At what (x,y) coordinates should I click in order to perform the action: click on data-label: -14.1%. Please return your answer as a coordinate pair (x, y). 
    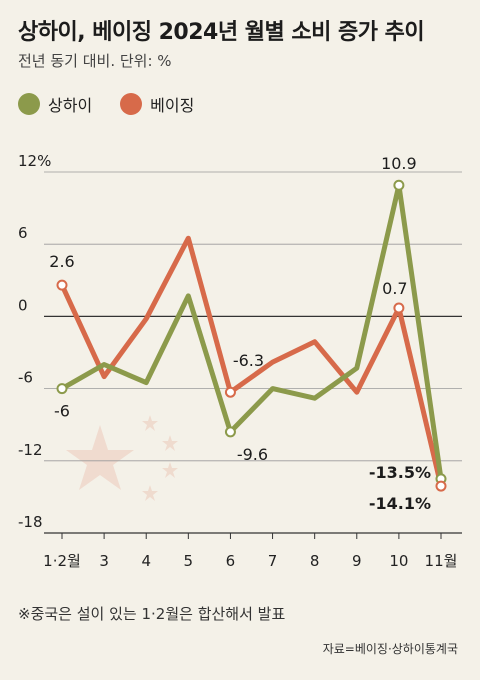
    Looking at the image, I should click on (400, 503).